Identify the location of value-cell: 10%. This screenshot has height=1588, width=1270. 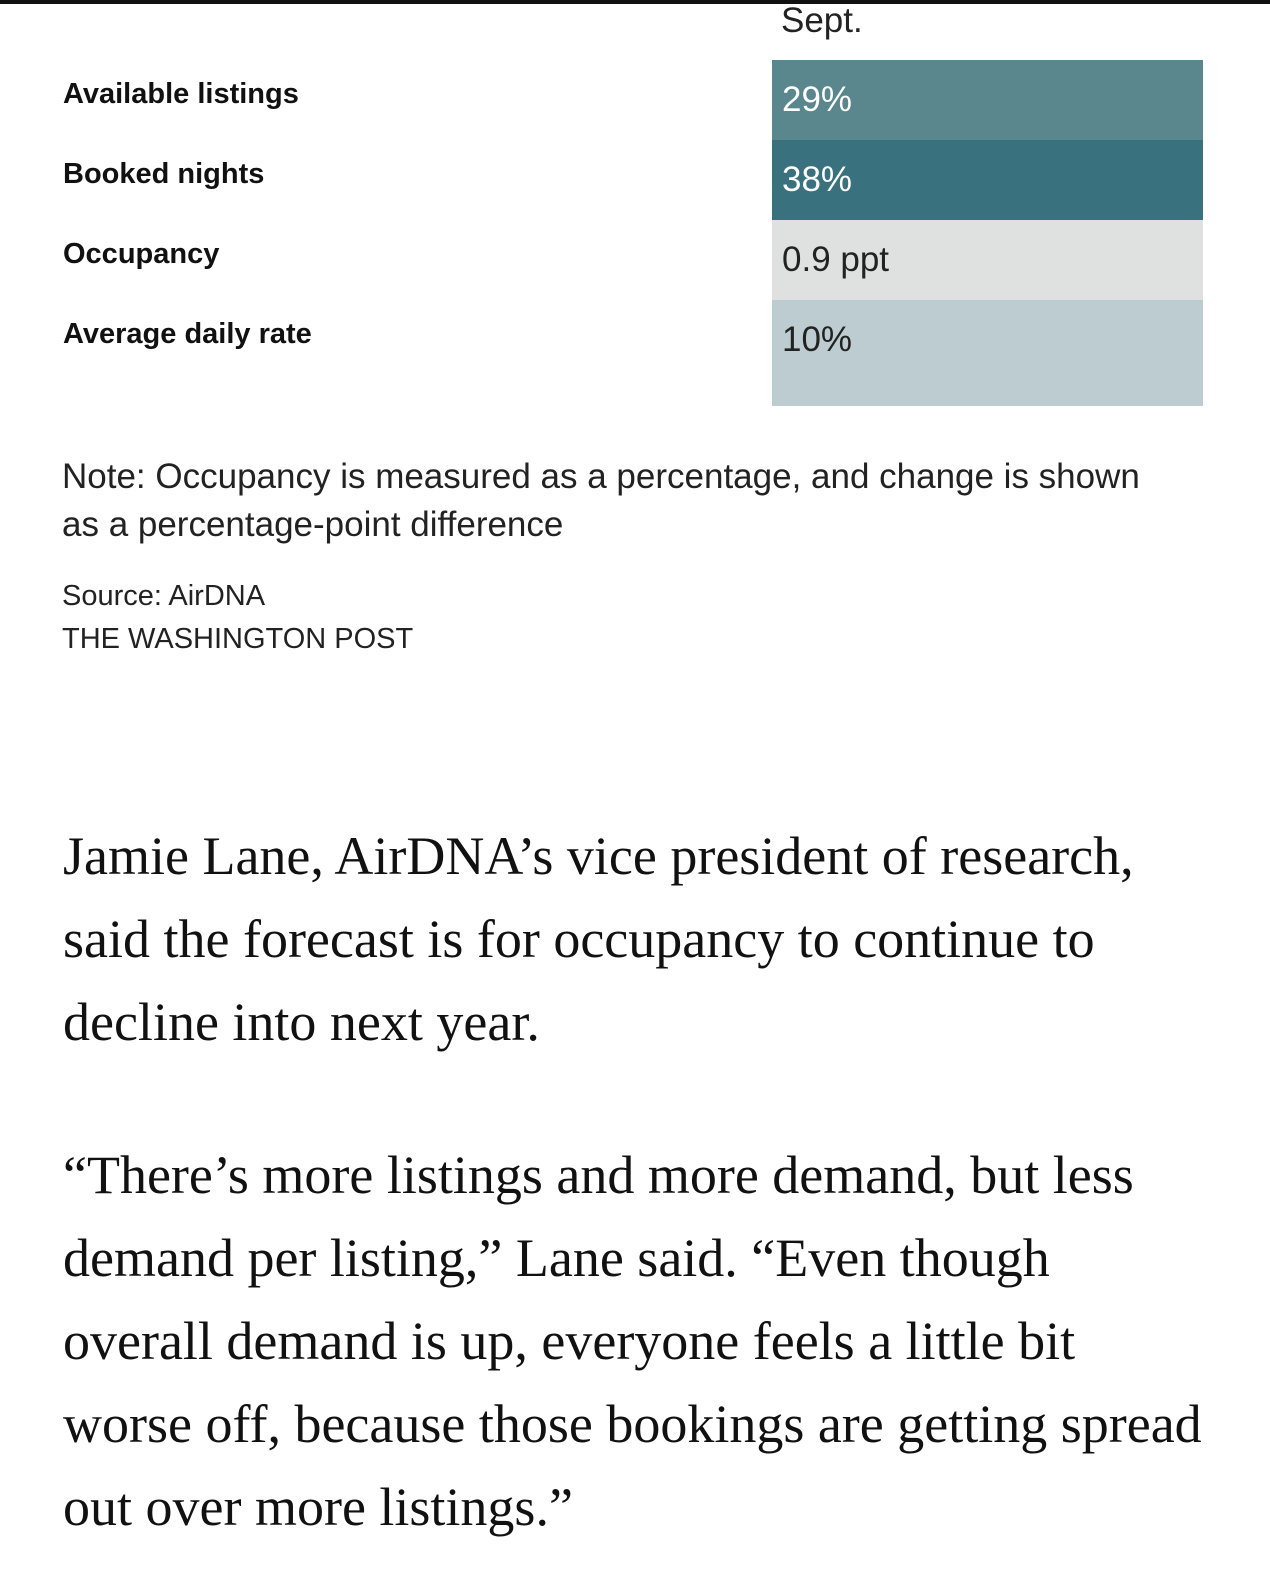
(987, 353).